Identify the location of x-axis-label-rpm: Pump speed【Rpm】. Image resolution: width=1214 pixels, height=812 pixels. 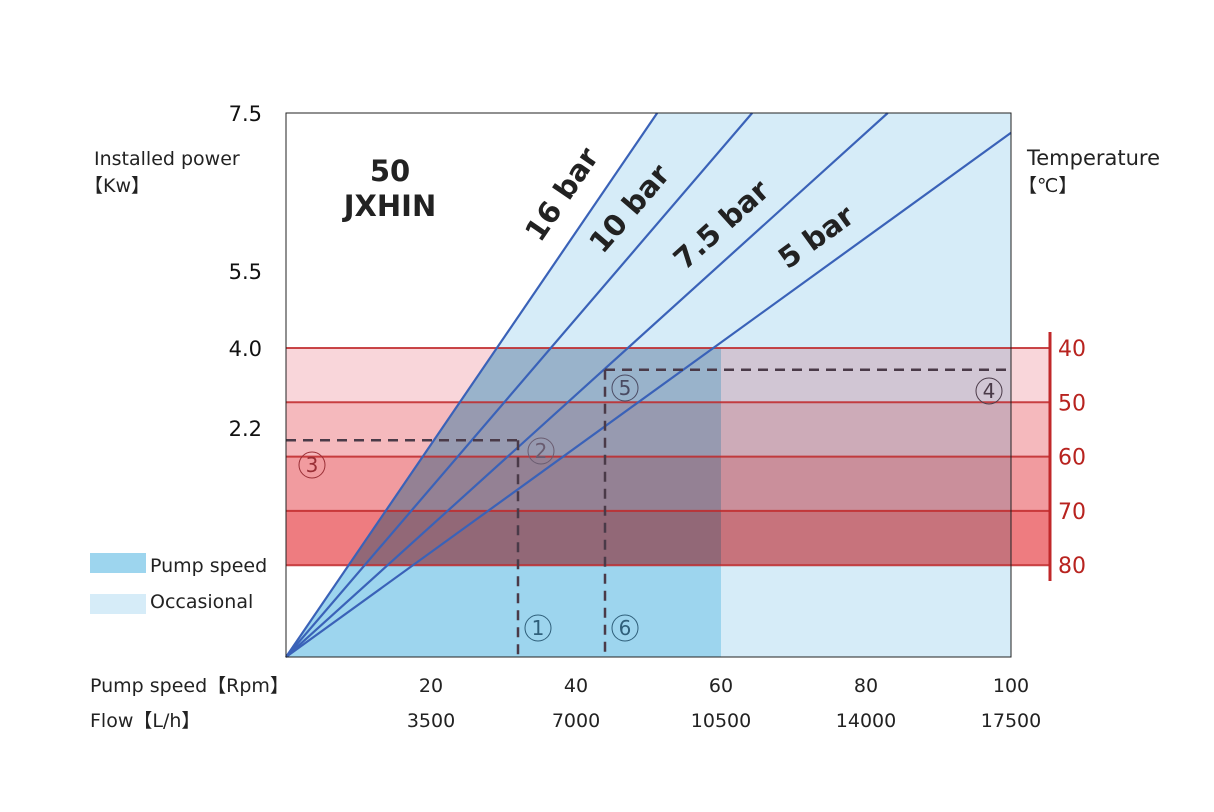
(189, 686).